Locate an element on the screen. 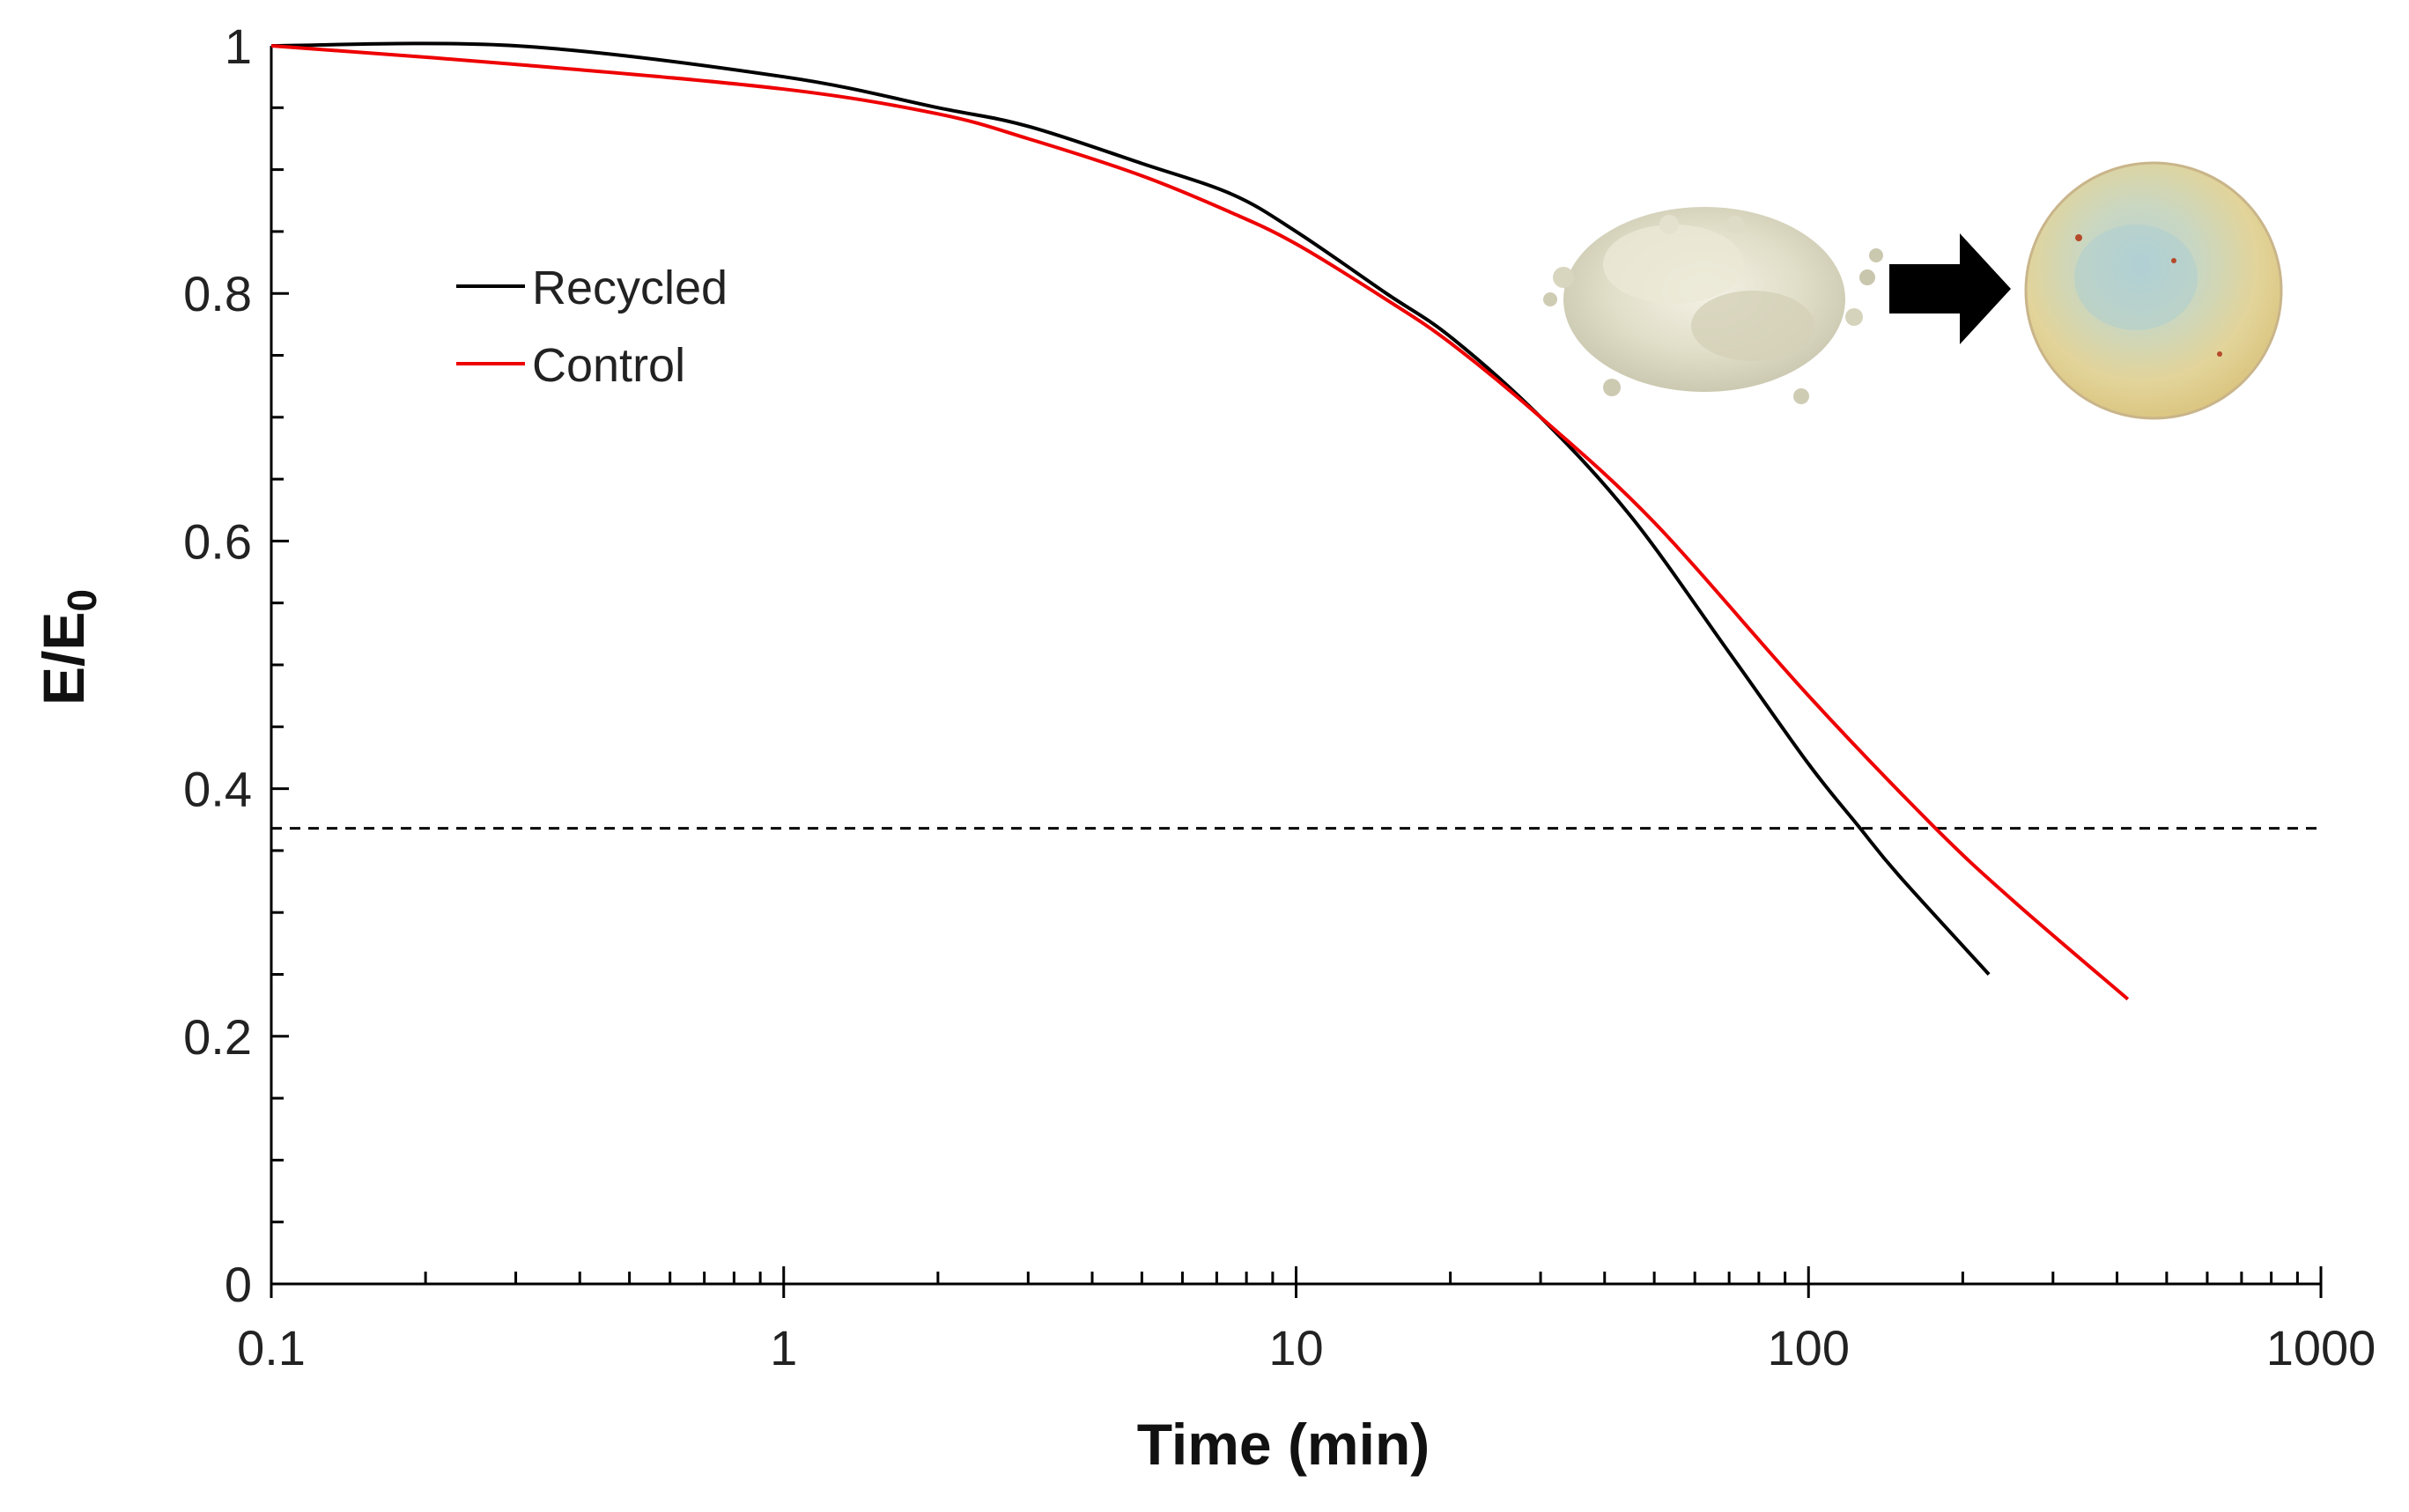 This screenshot has width=2409, height=1512. inset-illustration is located at coordinates (1913, 291).